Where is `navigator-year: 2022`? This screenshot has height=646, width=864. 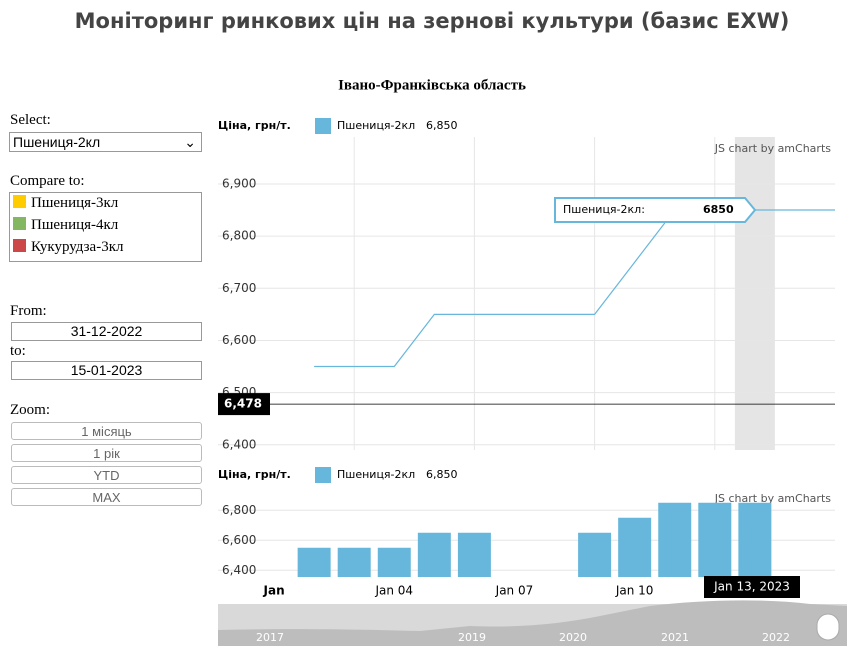 navigator-year: 2022 is located at coordinates (776, 637).